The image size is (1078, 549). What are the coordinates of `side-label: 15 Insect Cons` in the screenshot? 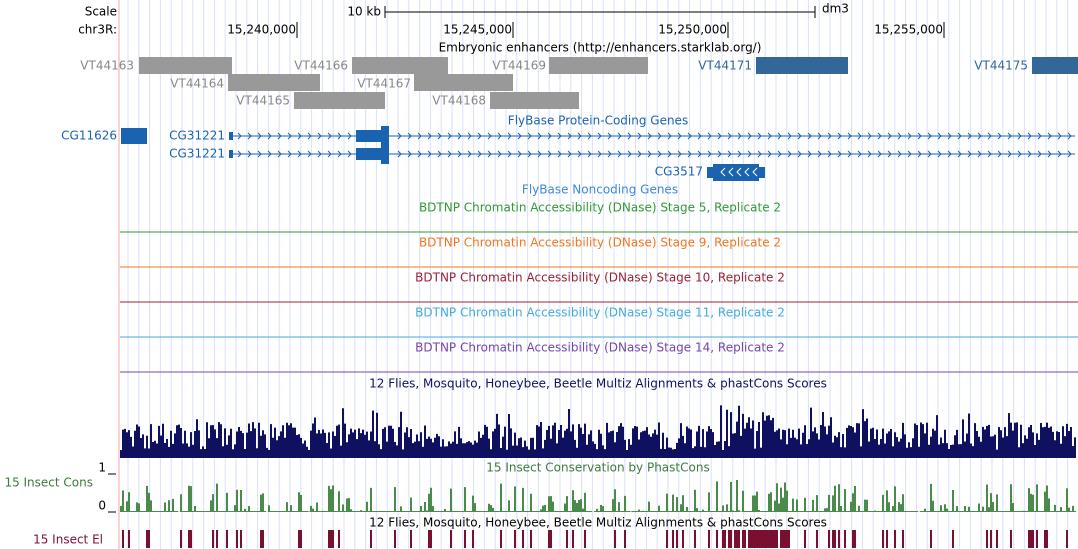 It's located at (48, 483).